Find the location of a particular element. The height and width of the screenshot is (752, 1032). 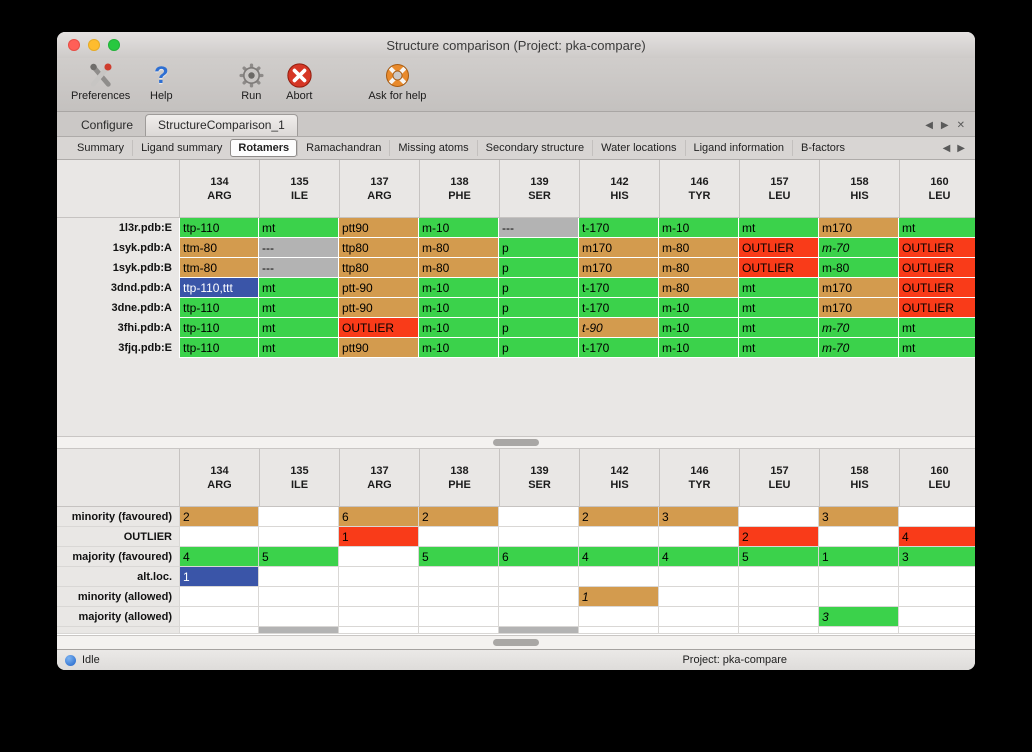

help-button: ? Help is located at coordinates (161, 82).